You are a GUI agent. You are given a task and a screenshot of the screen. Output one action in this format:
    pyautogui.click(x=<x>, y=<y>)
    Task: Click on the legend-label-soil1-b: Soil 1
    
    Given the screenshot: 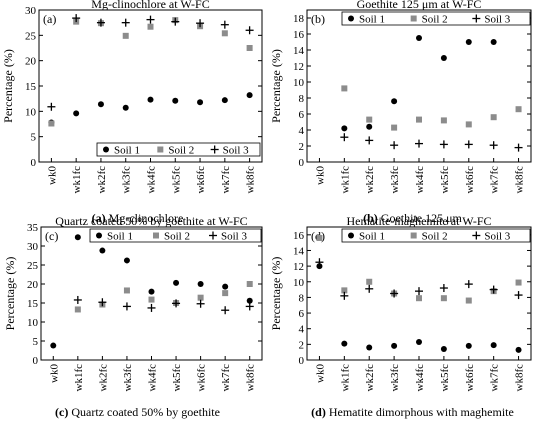 What is the action you would take?
    pyautogui.click(x=372, y=20)
    